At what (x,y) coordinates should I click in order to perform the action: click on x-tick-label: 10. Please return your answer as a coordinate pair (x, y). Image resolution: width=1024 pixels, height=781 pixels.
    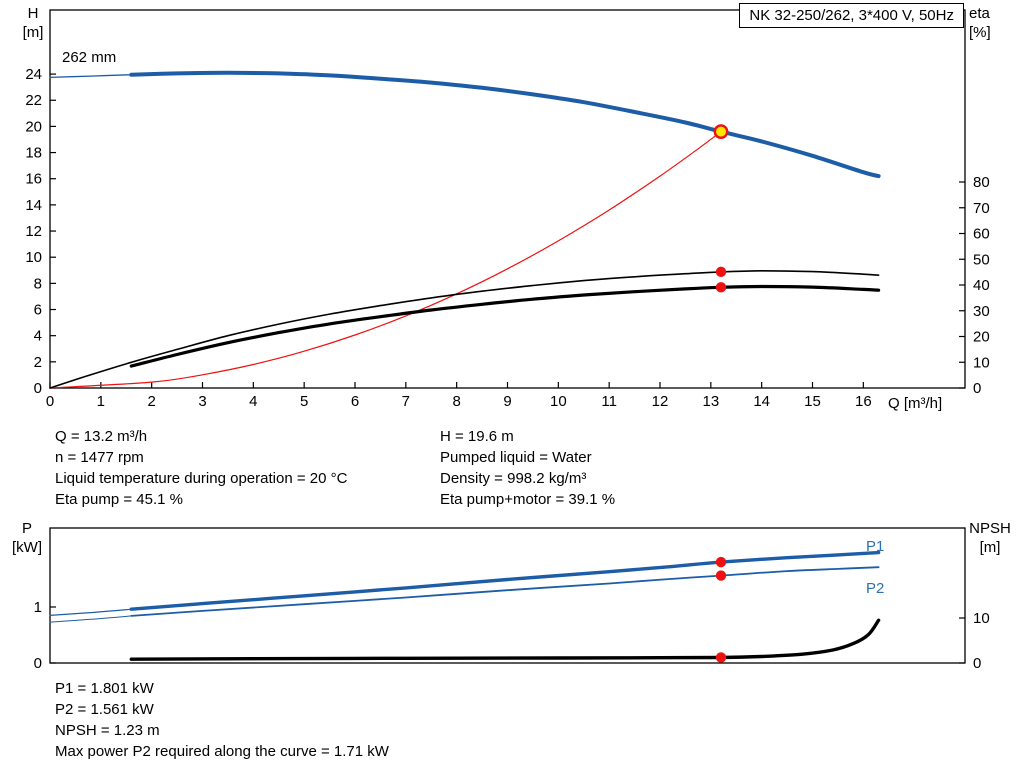
    Looking at the image, I should click on (558, 401).